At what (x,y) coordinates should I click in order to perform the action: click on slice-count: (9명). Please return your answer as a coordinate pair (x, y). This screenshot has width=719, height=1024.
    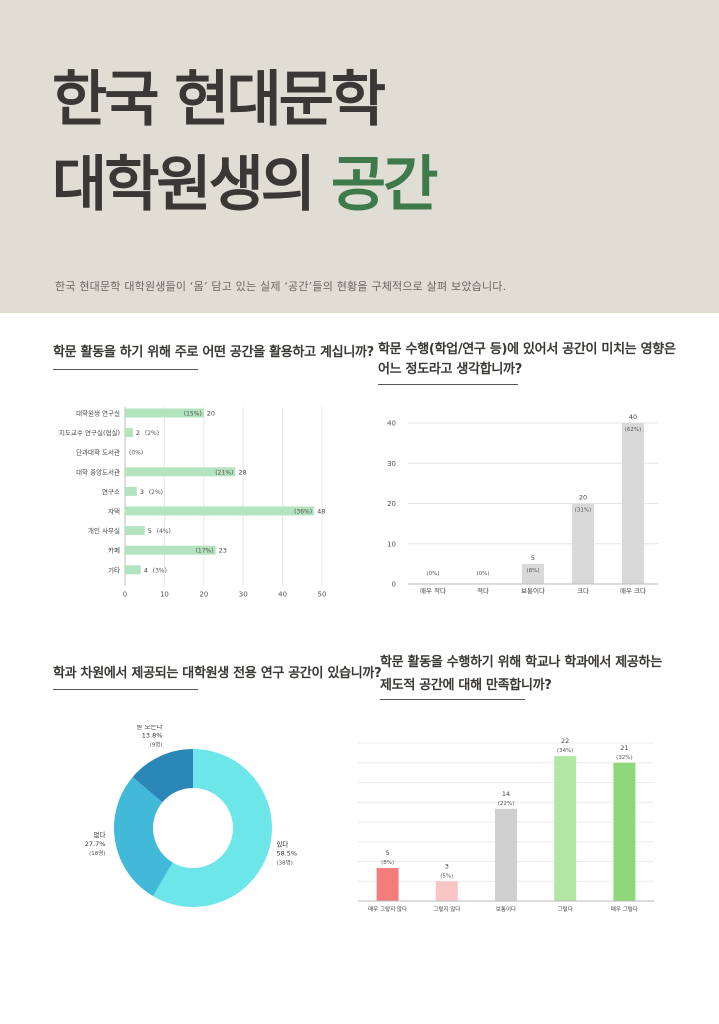
    Looking at the image, I should click on (156, 744).